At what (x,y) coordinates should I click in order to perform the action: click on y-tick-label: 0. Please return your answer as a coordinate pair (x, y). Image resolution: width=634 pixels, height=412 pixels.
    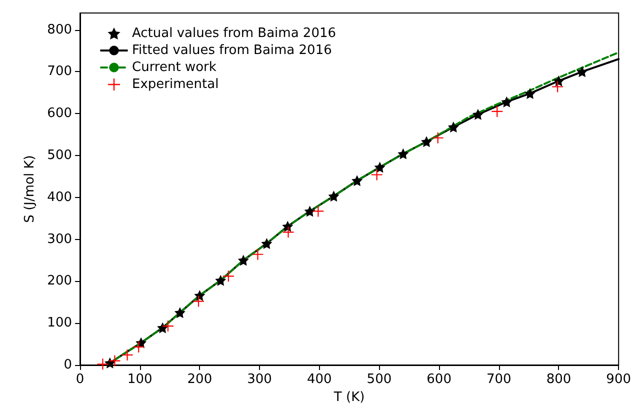
    Looking at the image, I should click on (68, 365).